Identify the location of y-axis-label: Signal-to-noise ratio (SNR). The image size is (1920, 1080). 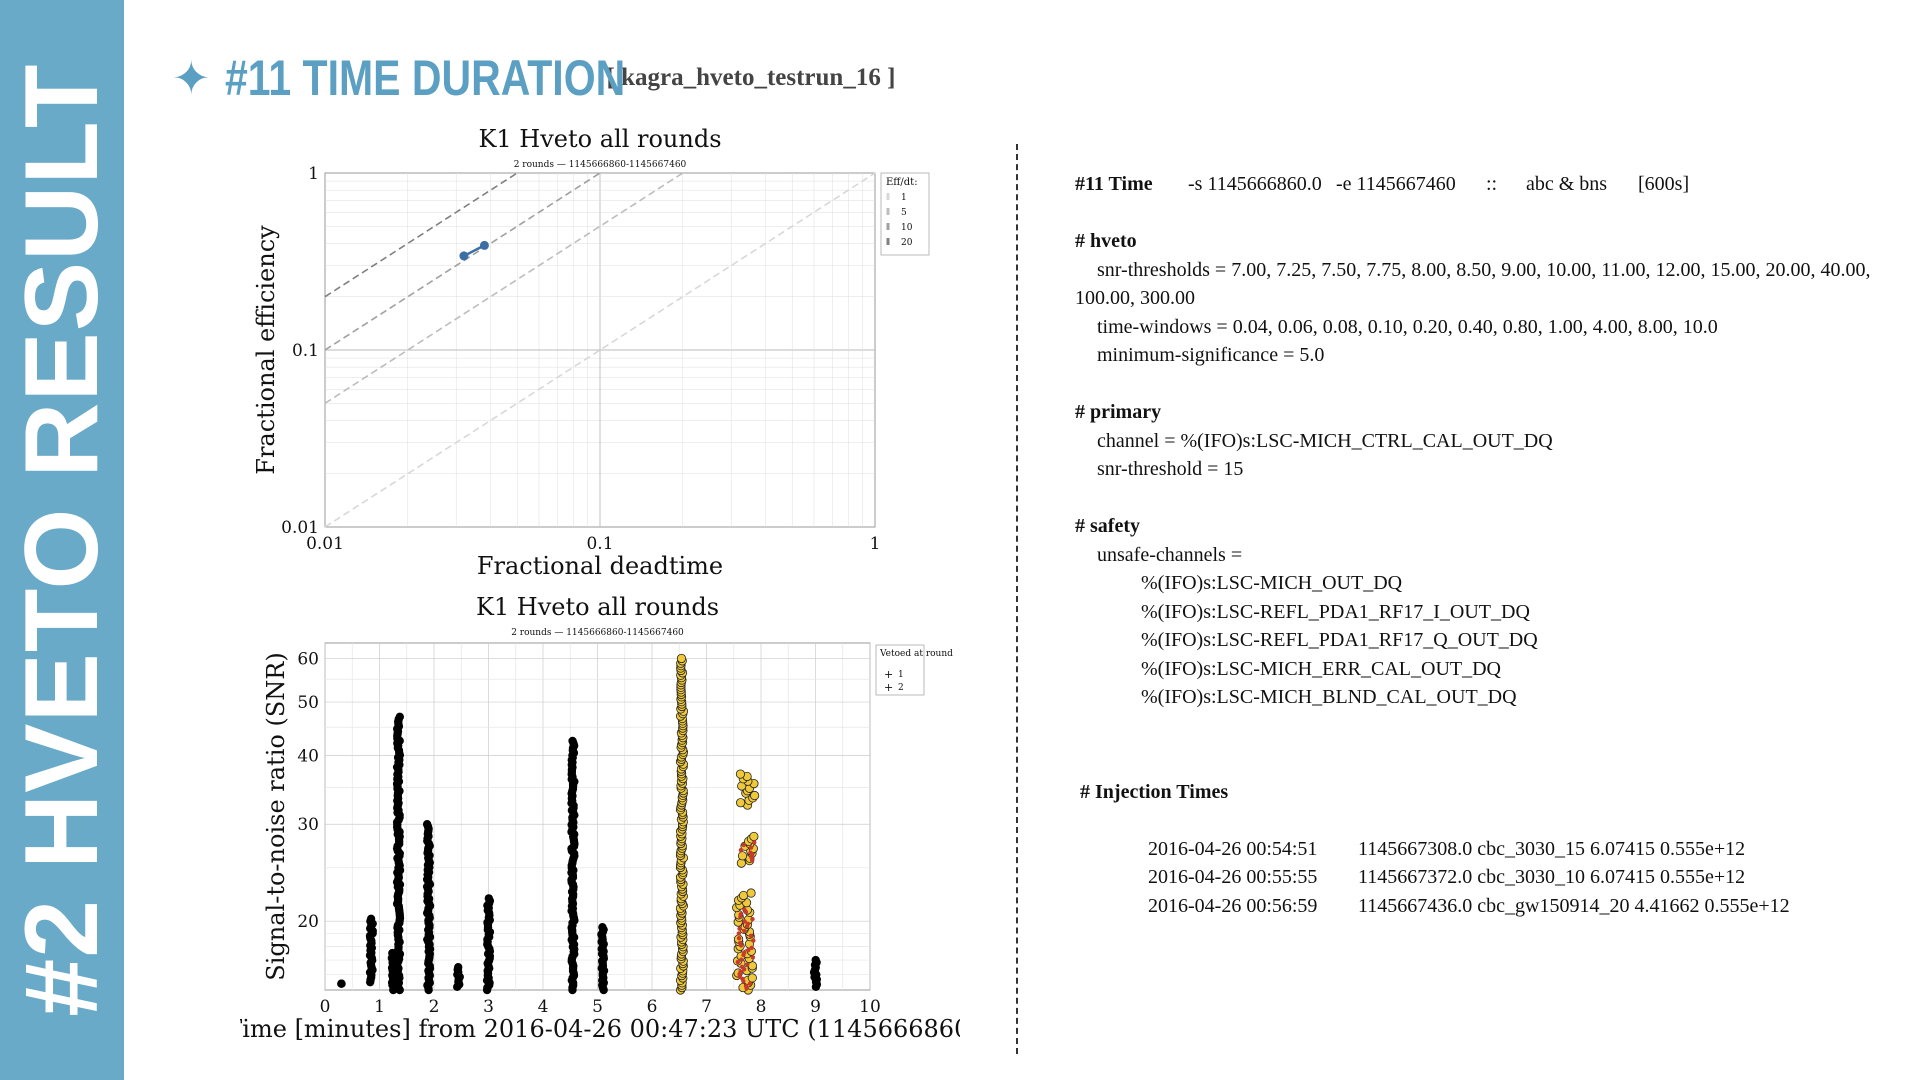
(276, 816).